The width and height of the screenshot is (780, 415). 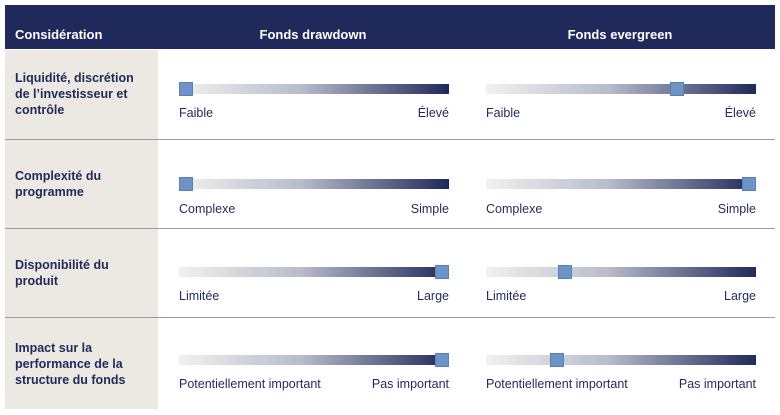 I want to click on row-label-cell: Complexité du programme, so click(x=81, y=184).